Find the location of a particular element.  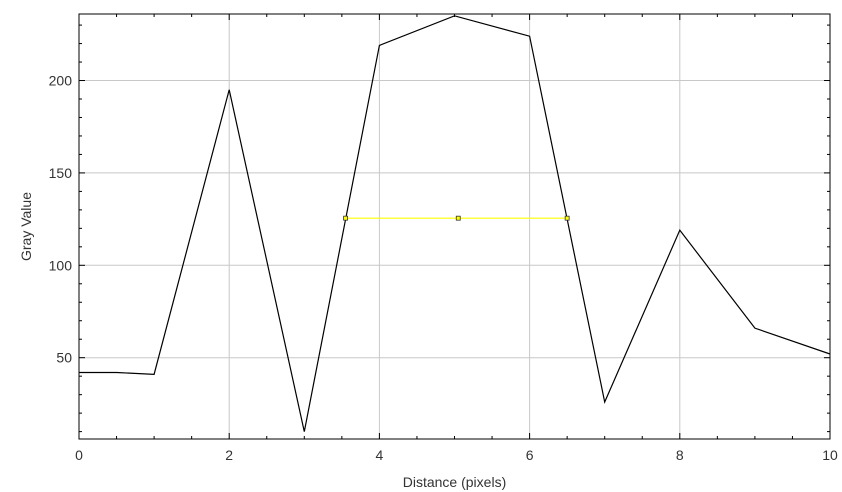

annotation-group is located at coordinates (456, 218).